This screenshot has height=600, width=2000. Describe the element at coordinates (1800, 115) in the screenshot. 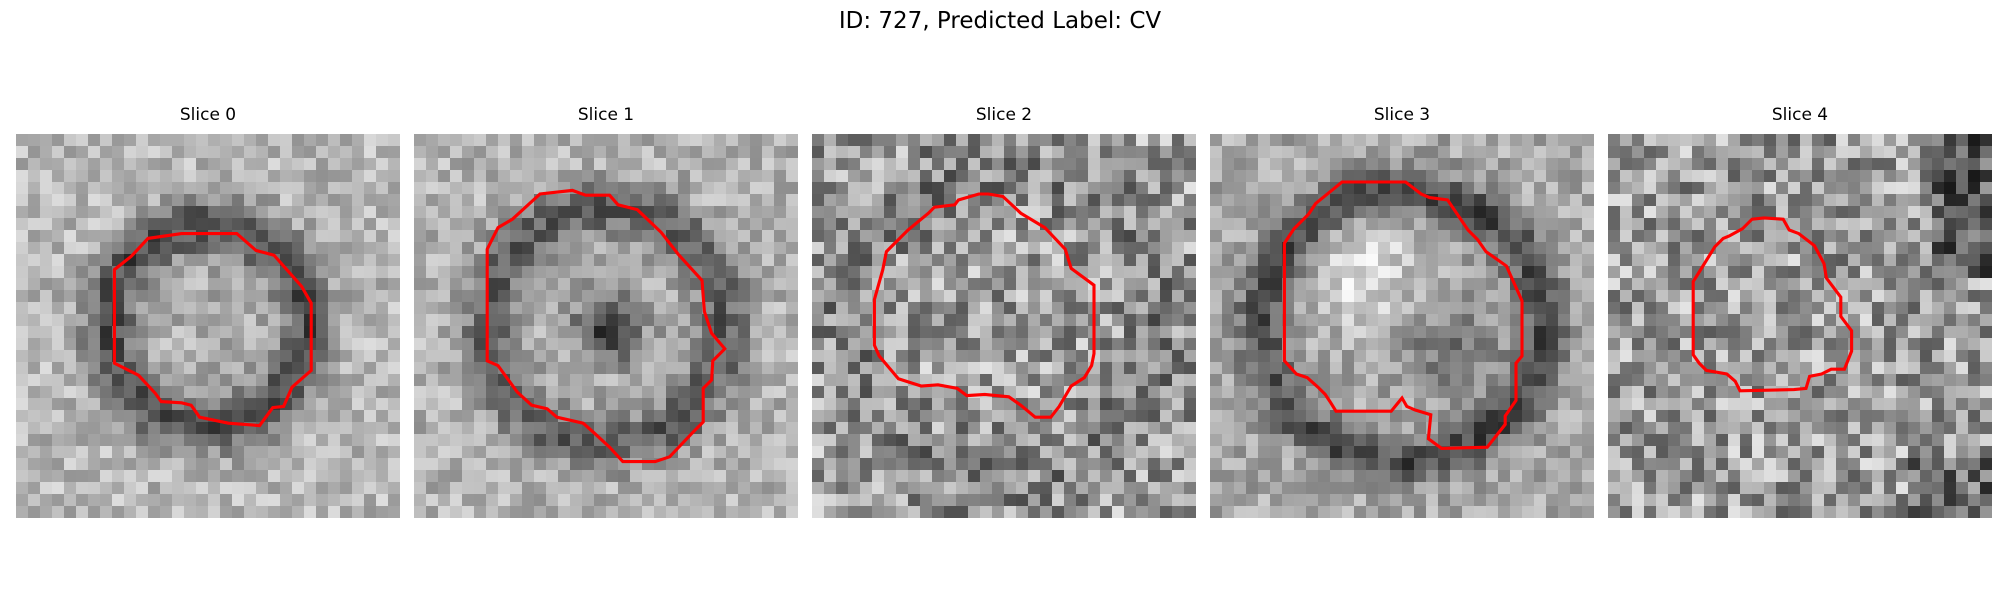

I see `panel-title-slice-4: Slice 4` at that location.